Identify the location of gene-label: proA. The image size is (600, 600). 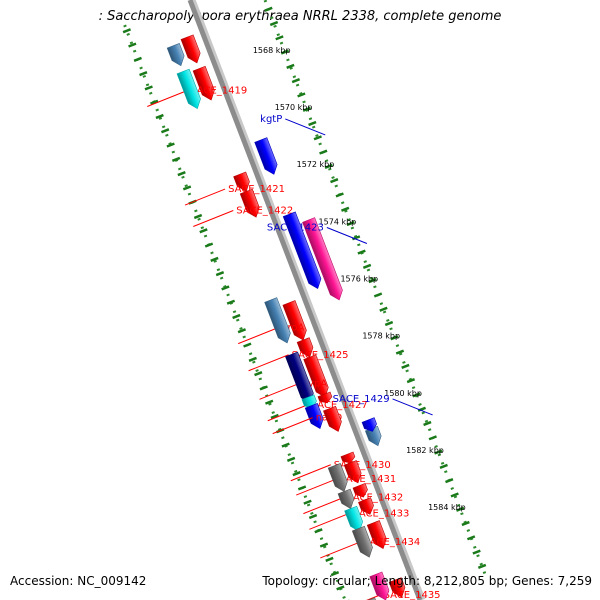
(292, 328).